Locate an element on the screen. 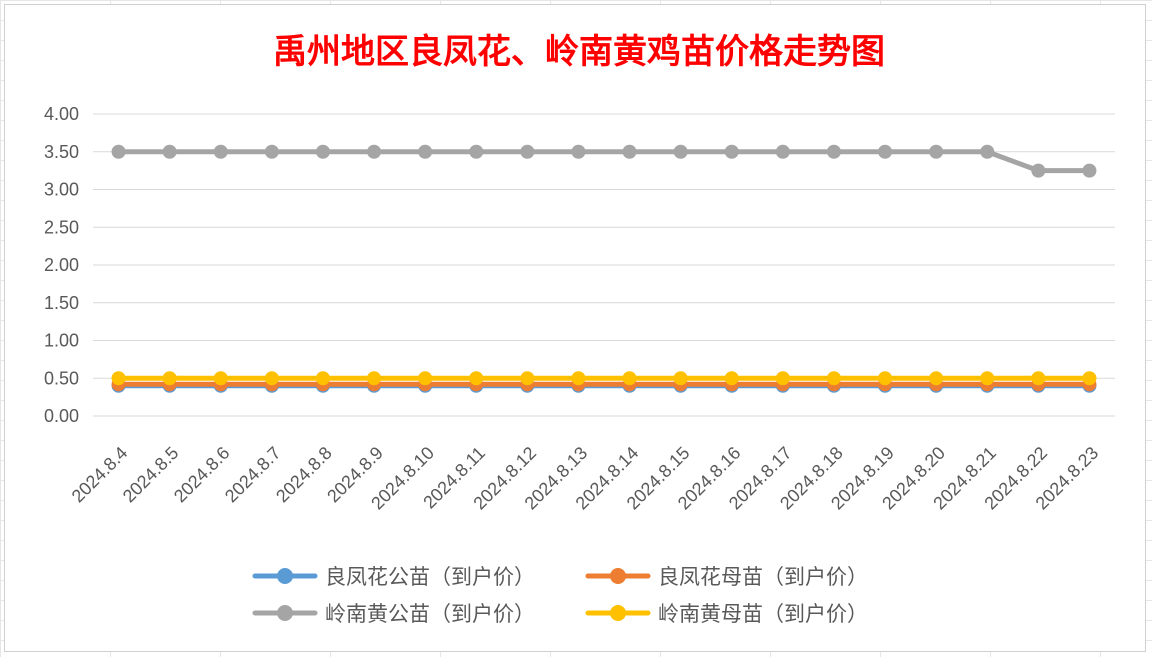  y-tick-label: 1.50 is located at coordinates (61, 303).